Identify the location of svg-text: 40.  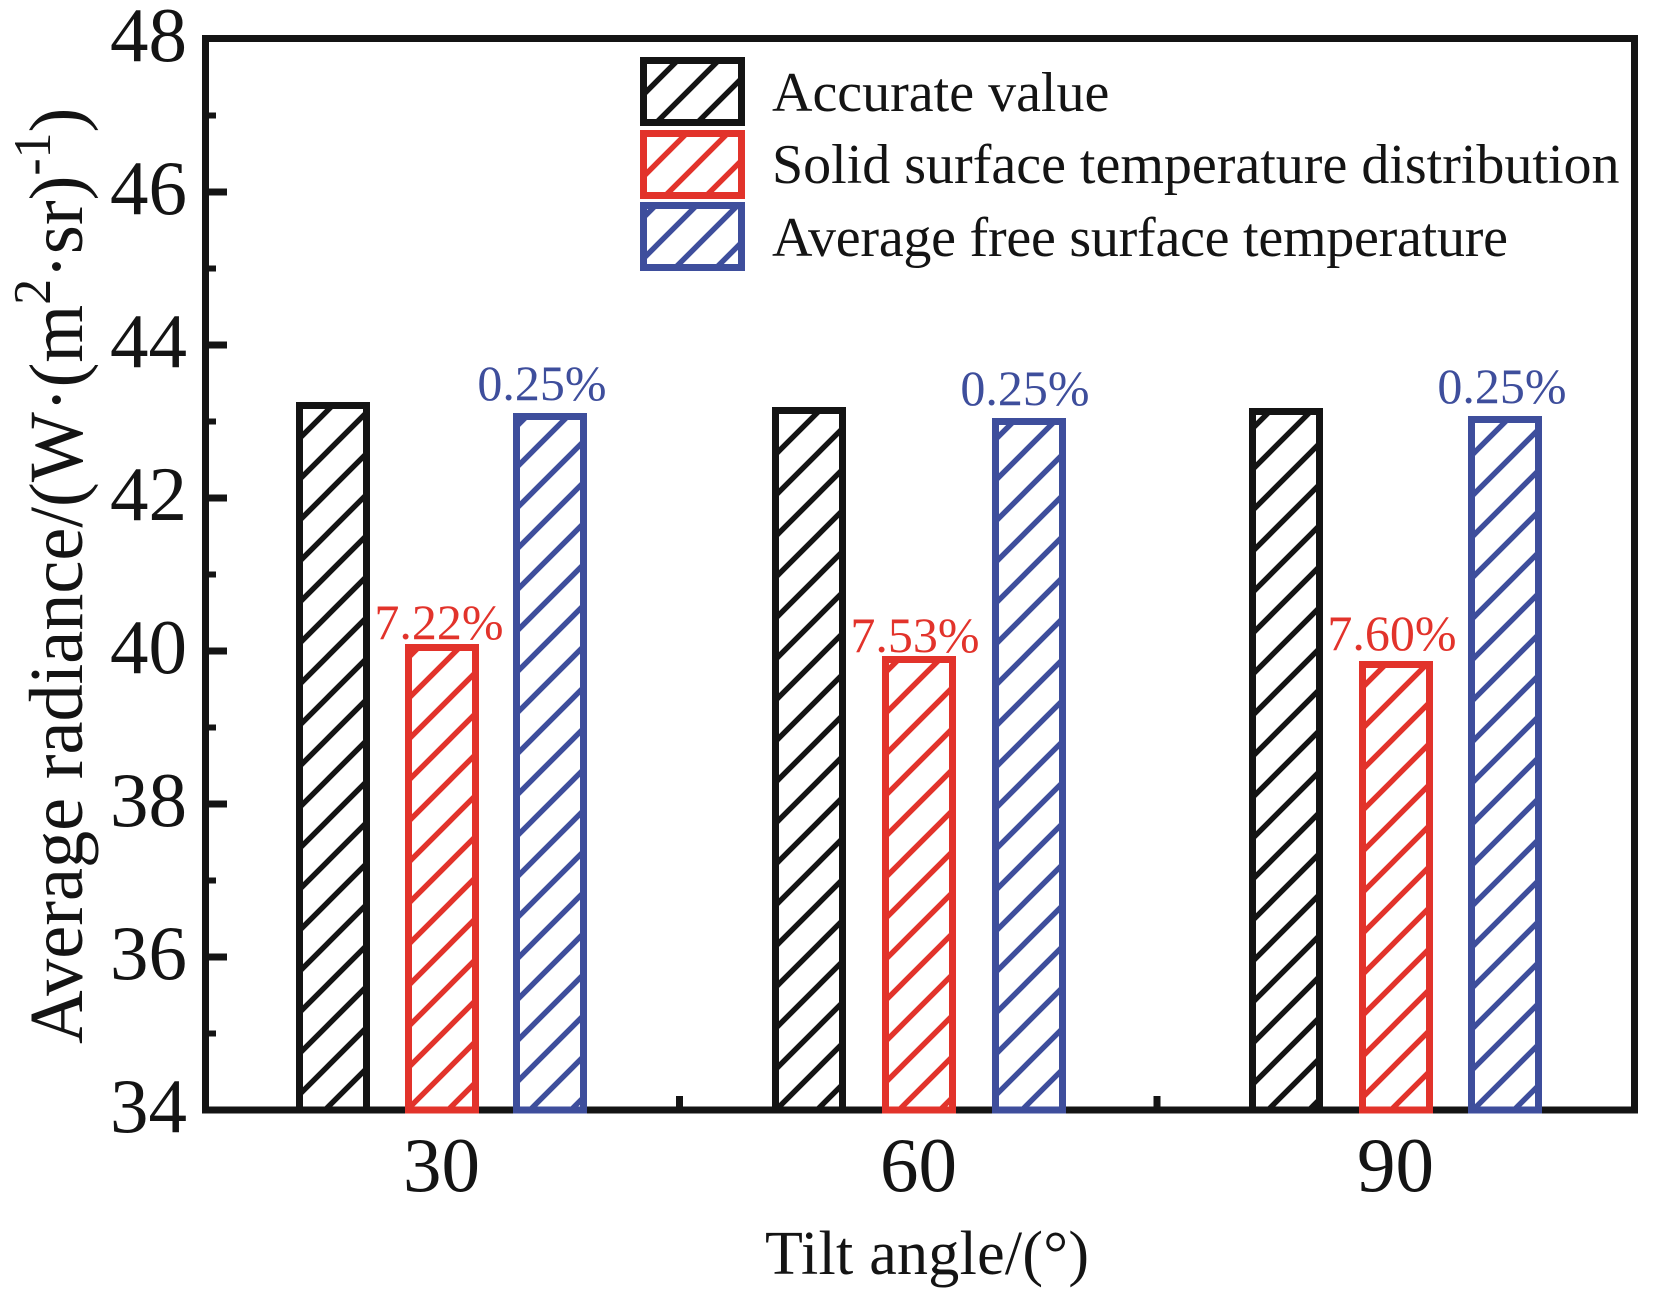
(148, 647).